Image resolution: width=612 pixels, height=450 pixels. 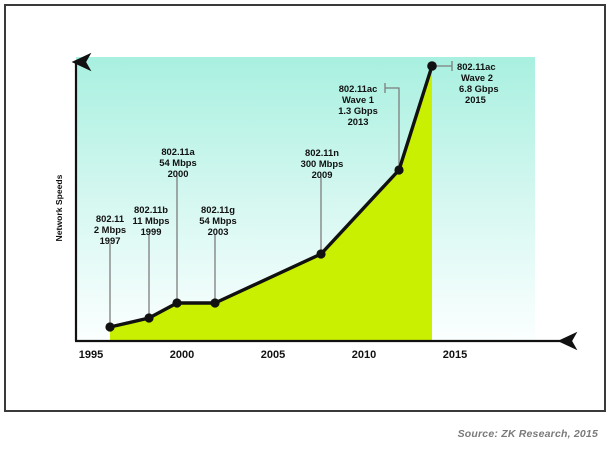 I want to click on x-tick-label-2000: 2000, so click(x=182, y=355).